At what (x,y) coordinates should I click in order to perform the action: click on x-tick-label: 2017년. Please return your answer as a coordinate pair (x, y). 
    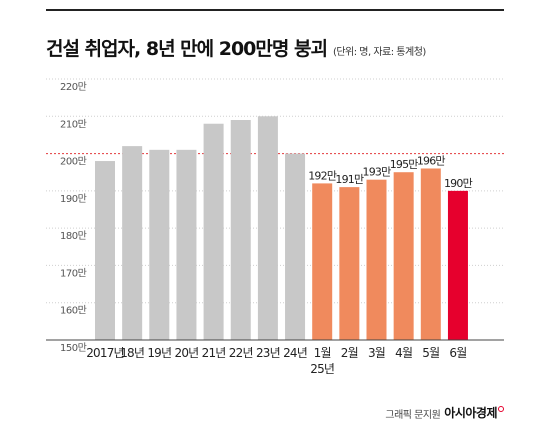
    Looking at the image, I should click on (105, 353).